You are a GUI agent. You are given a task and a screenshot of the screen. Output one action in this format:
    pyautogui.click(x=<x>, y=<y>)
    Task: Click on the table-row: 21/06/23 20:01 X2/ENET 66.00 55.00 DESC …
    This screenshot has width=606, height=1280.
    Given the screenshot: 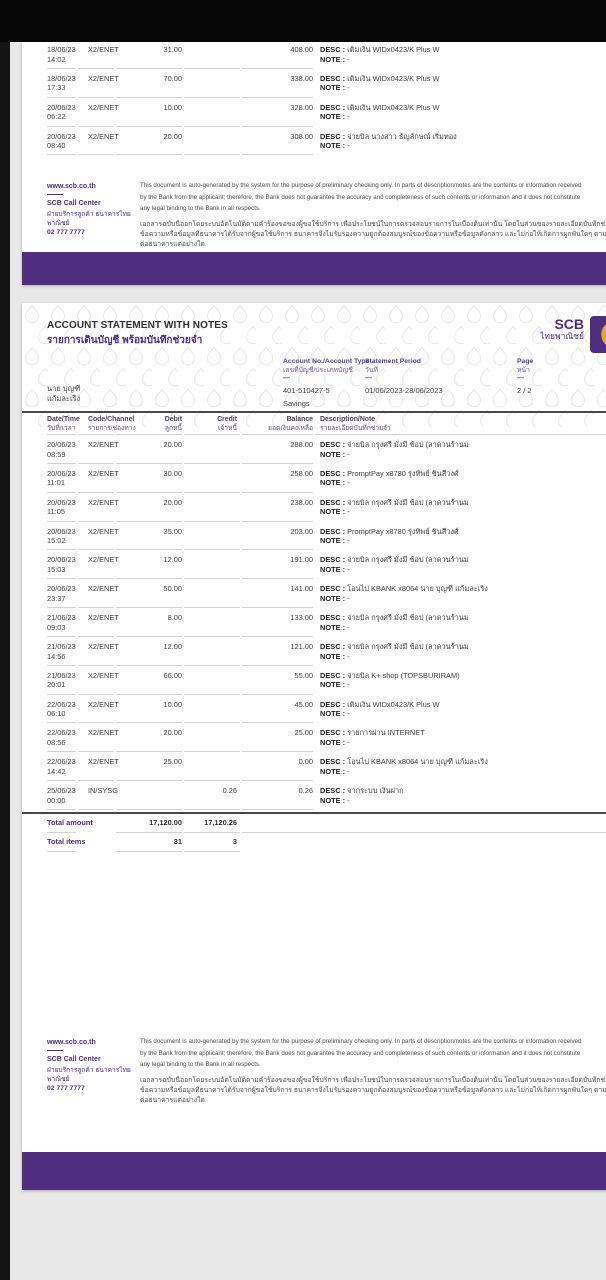 What is the action you would take?
    pyautogui.click(x=314, y=682)
    